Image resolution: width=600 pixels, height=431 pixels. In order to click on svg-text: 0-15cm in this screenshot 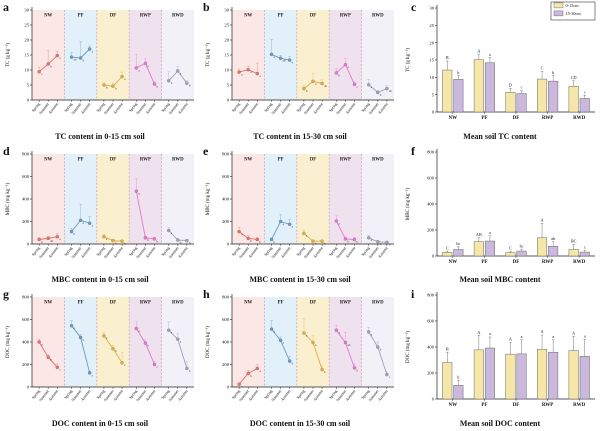, I will do `click(573, 5)`.